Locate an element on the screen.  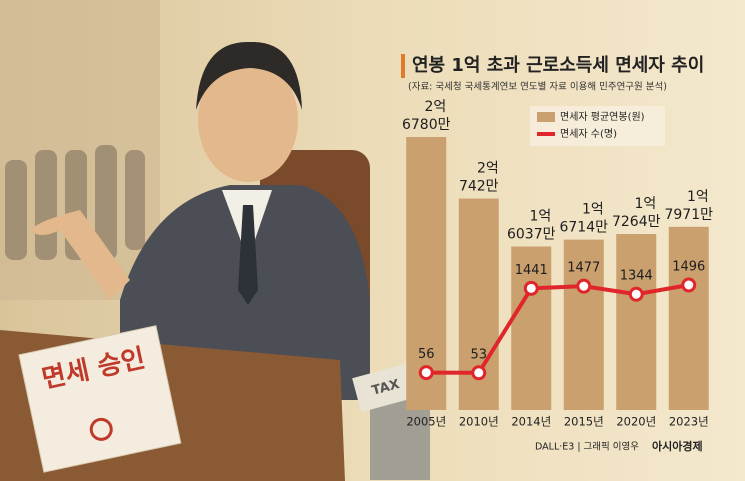
chart-subtitle: (자료: 국세청 국세통계연보 연도별 자료 이용해 민주연구원 분석) is located at coordinates (537, 87).